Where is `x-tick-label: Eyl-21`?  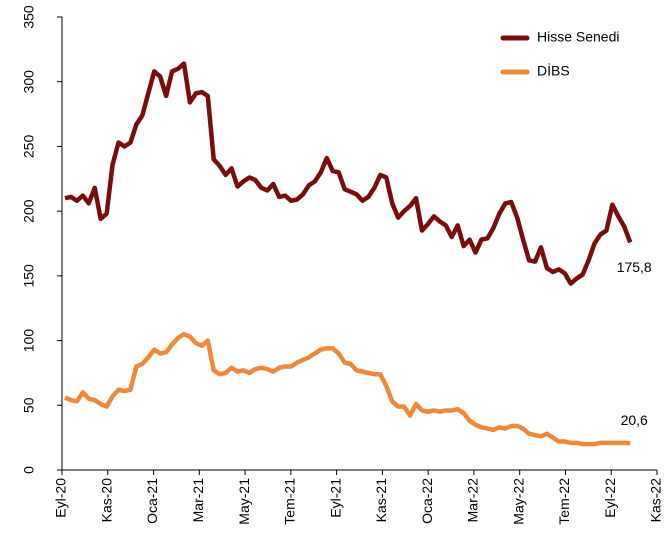
x-tick-label: Eyl-21 is located at coordinates (335, 498).